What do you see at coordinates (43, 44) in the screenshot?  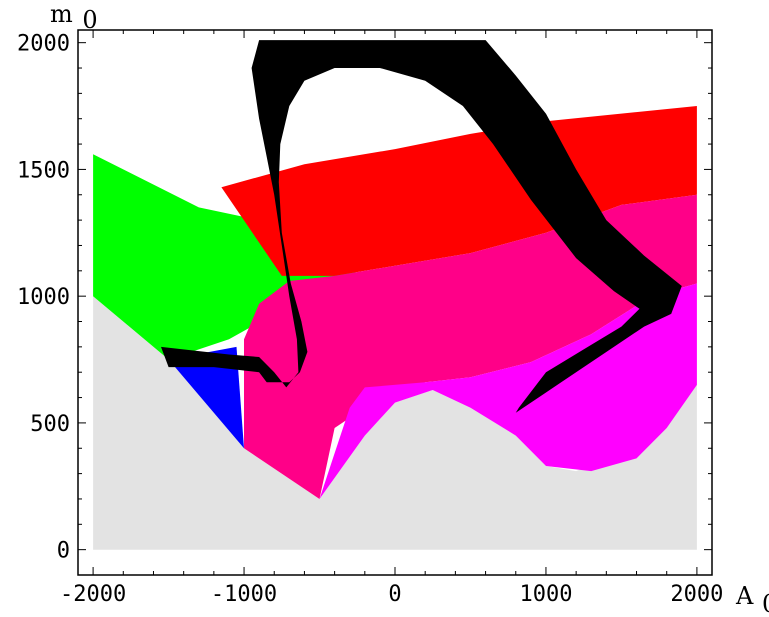 I see `y-tick-label: 2000` at bounding box center [43, 44].